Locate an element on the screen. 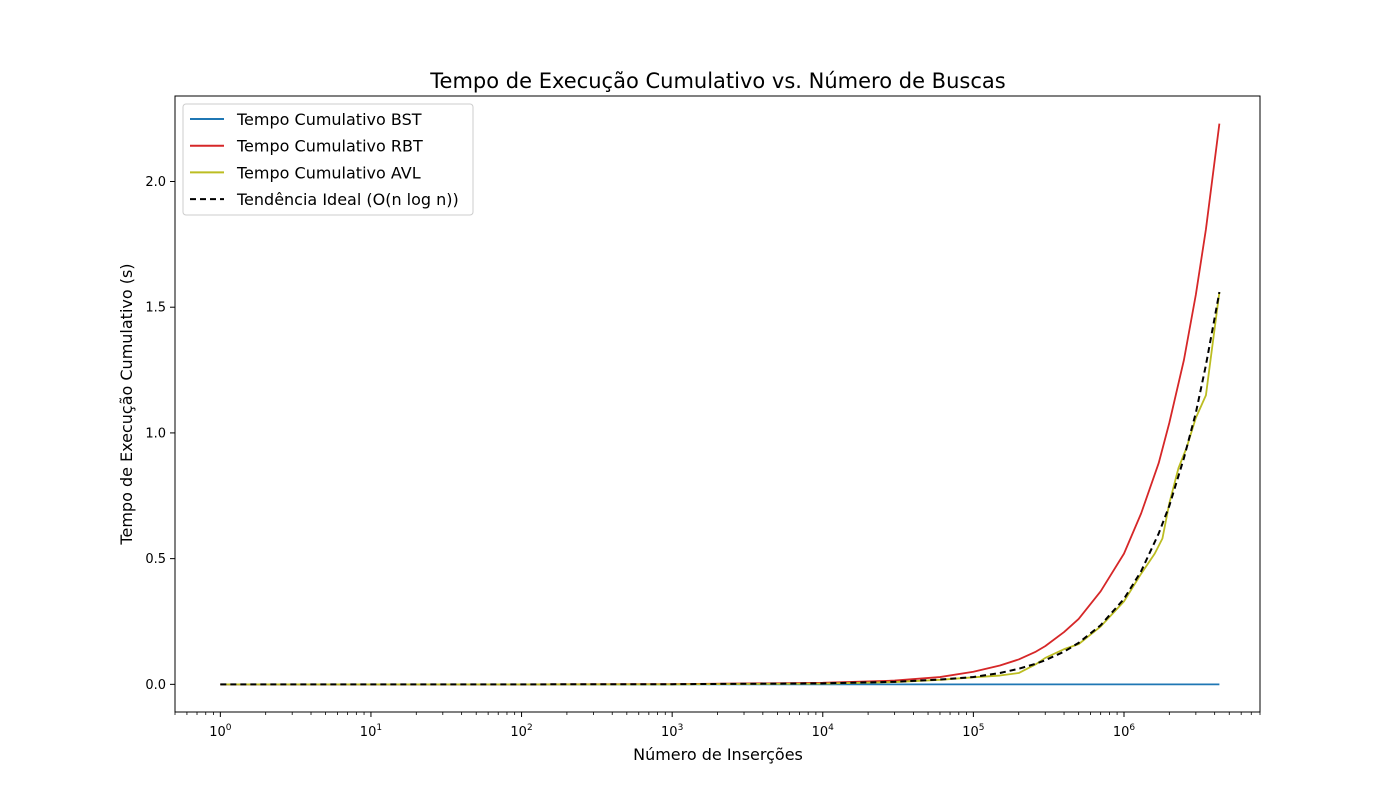 Image resolution: width=1400 pixels, height=800 pixels. x-tick-label-exponent: 0 is located at coordinates (229, 728).